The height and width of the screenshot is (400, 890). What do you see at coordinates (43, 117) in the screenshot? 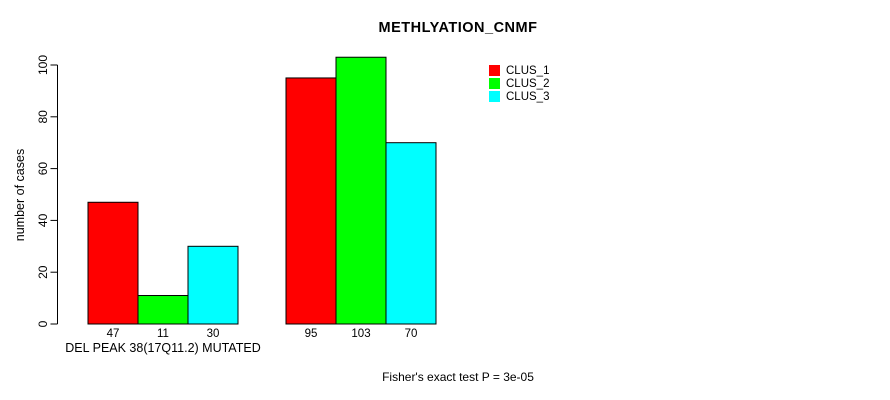
I see `y-tick-label: 80` at bounding box center [43, 117].